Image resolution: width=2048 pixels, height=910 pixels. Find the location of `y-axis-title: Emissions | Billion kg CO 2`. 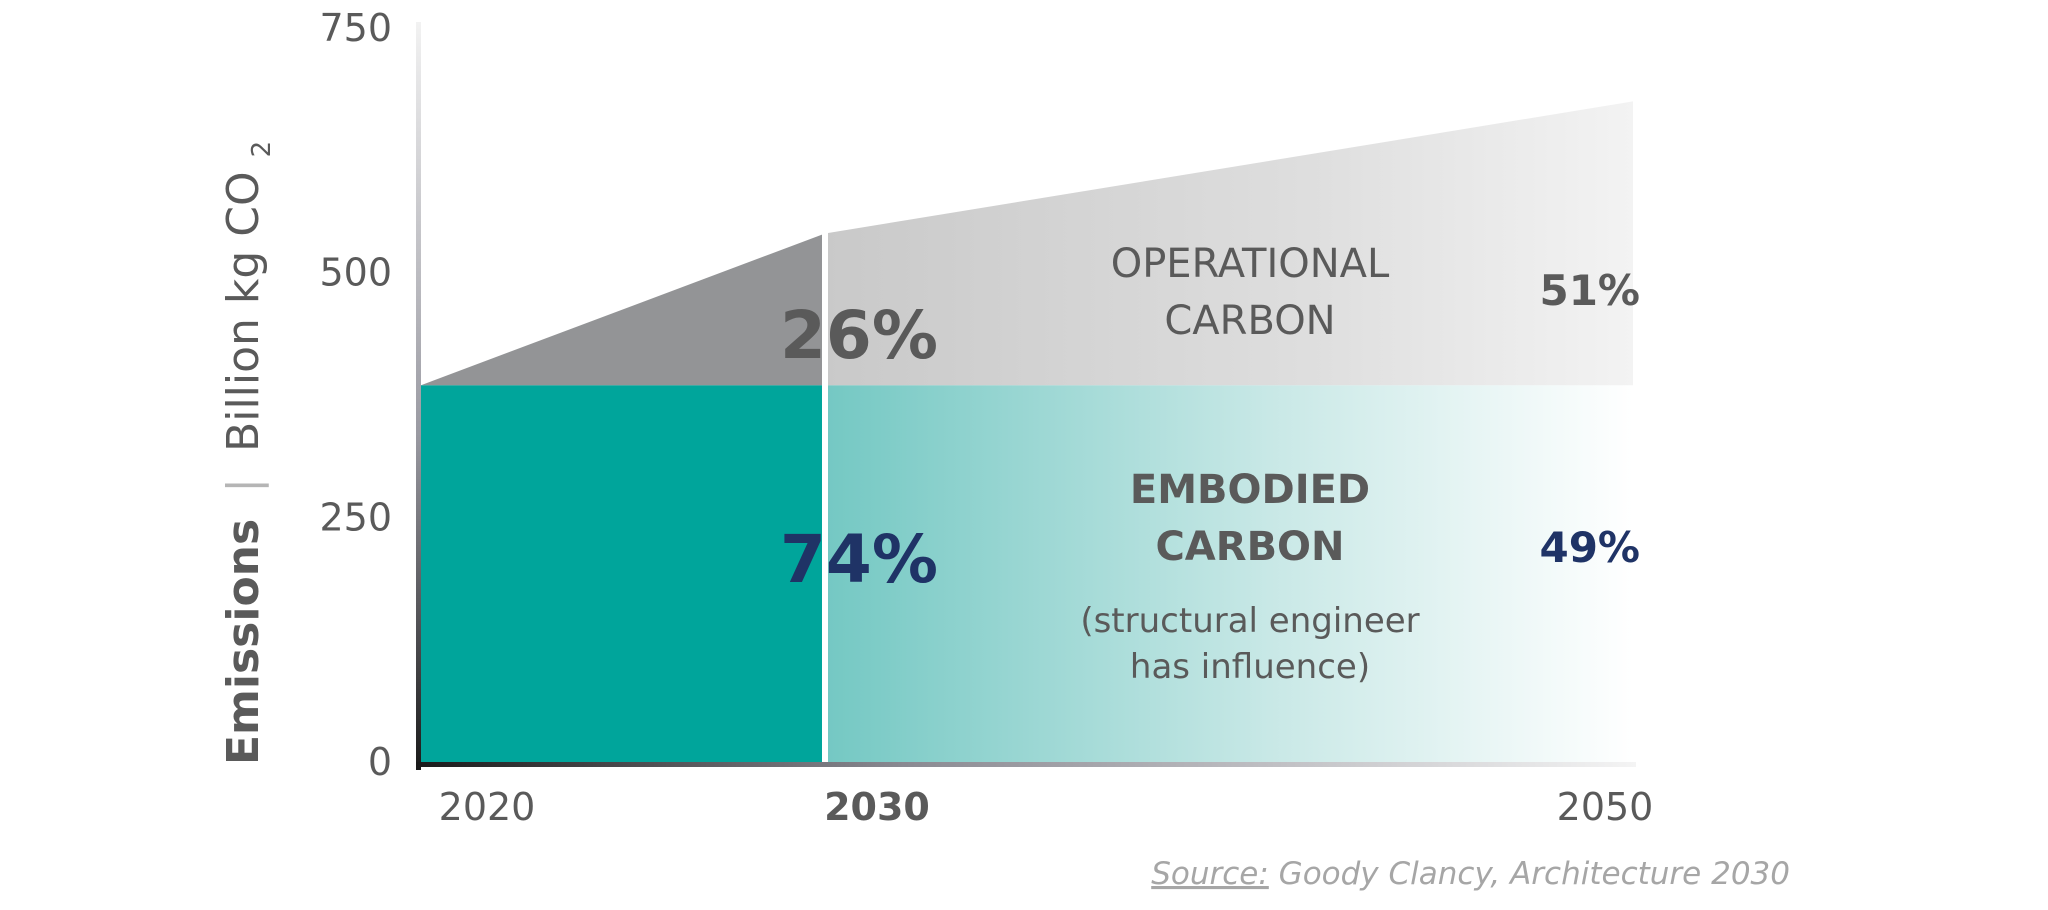

y-axis-title: Emissions | Billion kg CO 2 is located at coordinates (247, 453).